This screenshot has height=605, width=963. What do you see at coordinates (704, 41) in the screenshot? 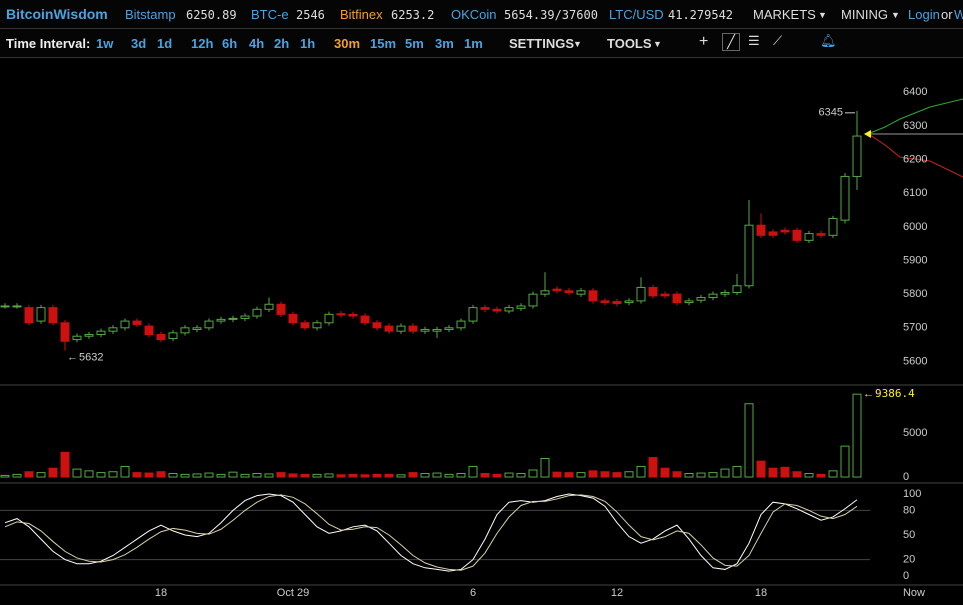
I see `tool-icon: +` at bounding box center [704, 41].